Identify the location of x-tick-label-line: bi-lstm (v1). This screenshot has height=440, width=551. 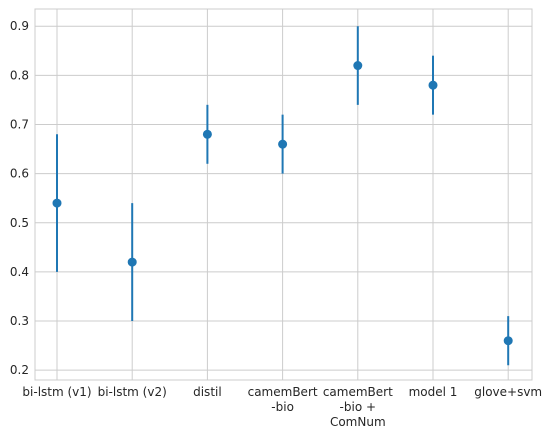
(56, 392).